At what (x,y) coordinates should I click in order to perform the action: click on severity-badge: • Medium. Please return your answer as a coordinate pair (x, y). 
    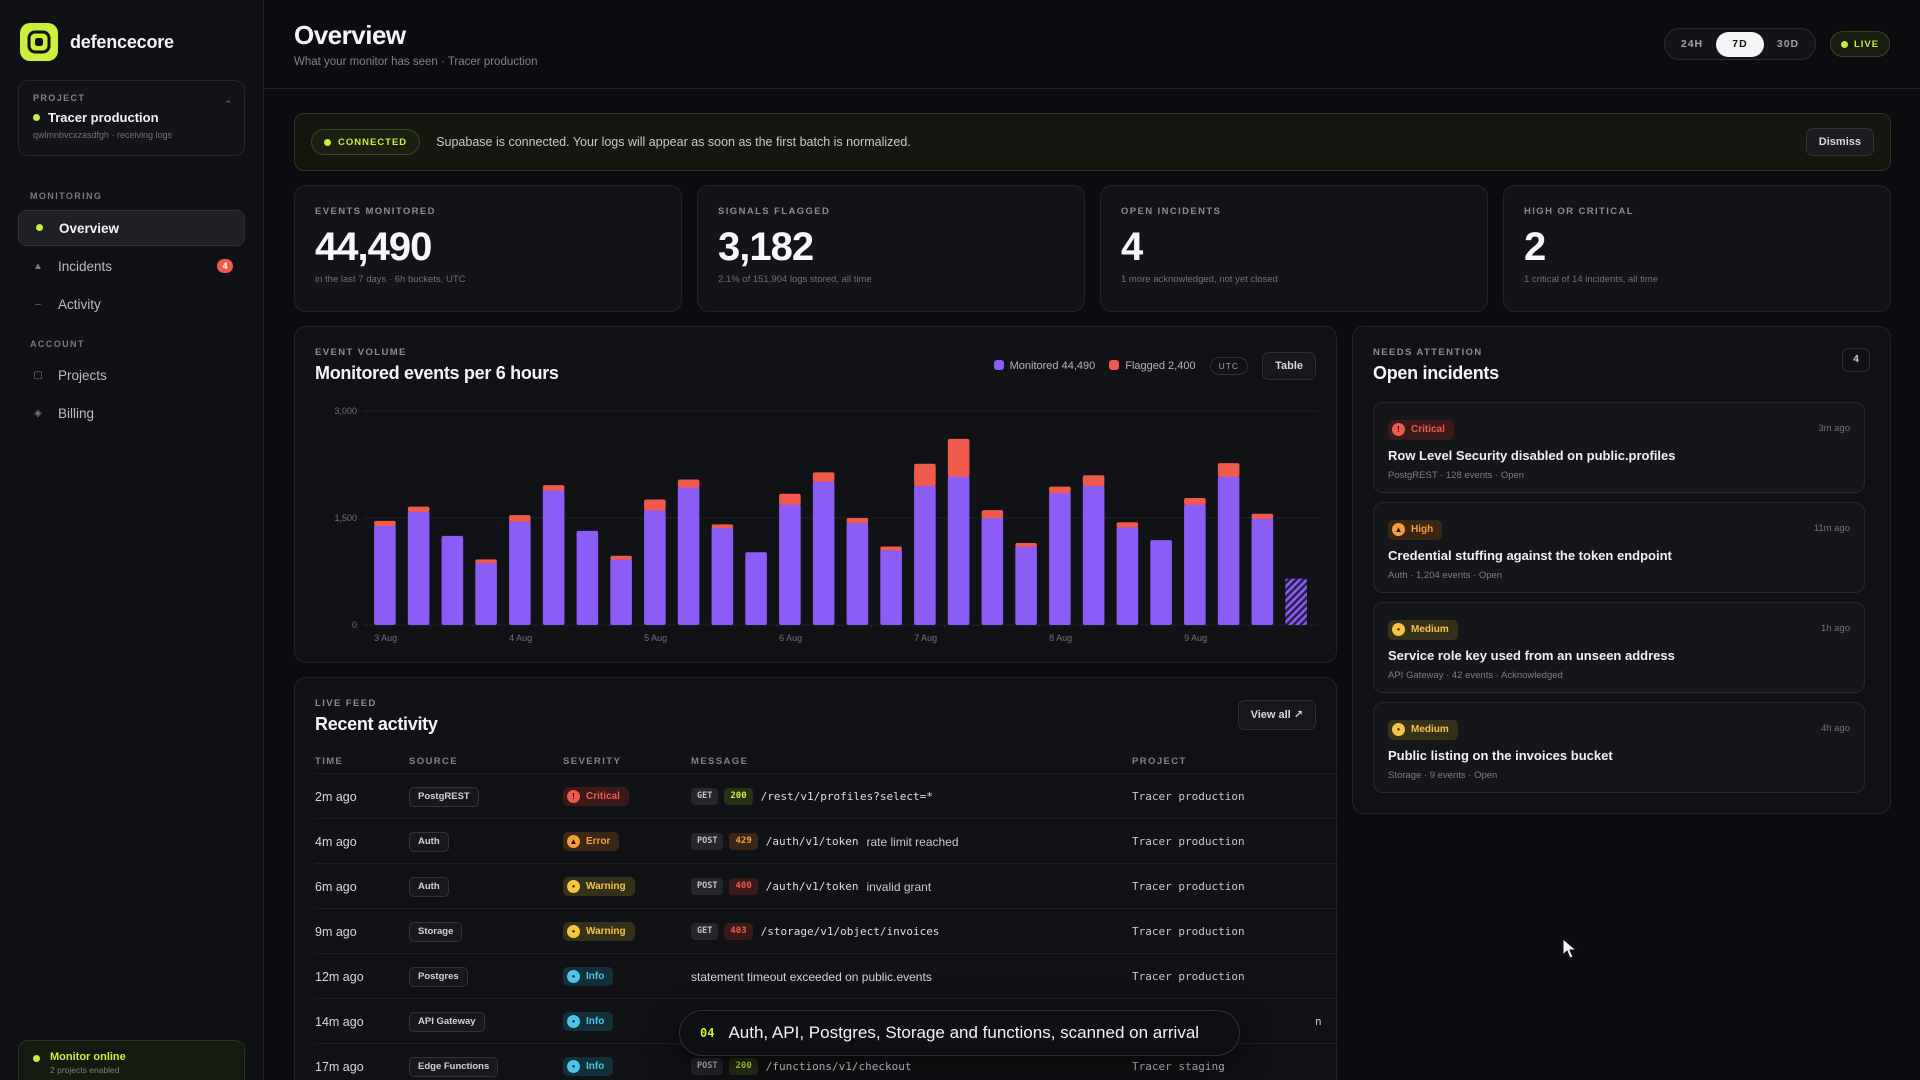
    Looking at the image, I should click on (1423, 629).